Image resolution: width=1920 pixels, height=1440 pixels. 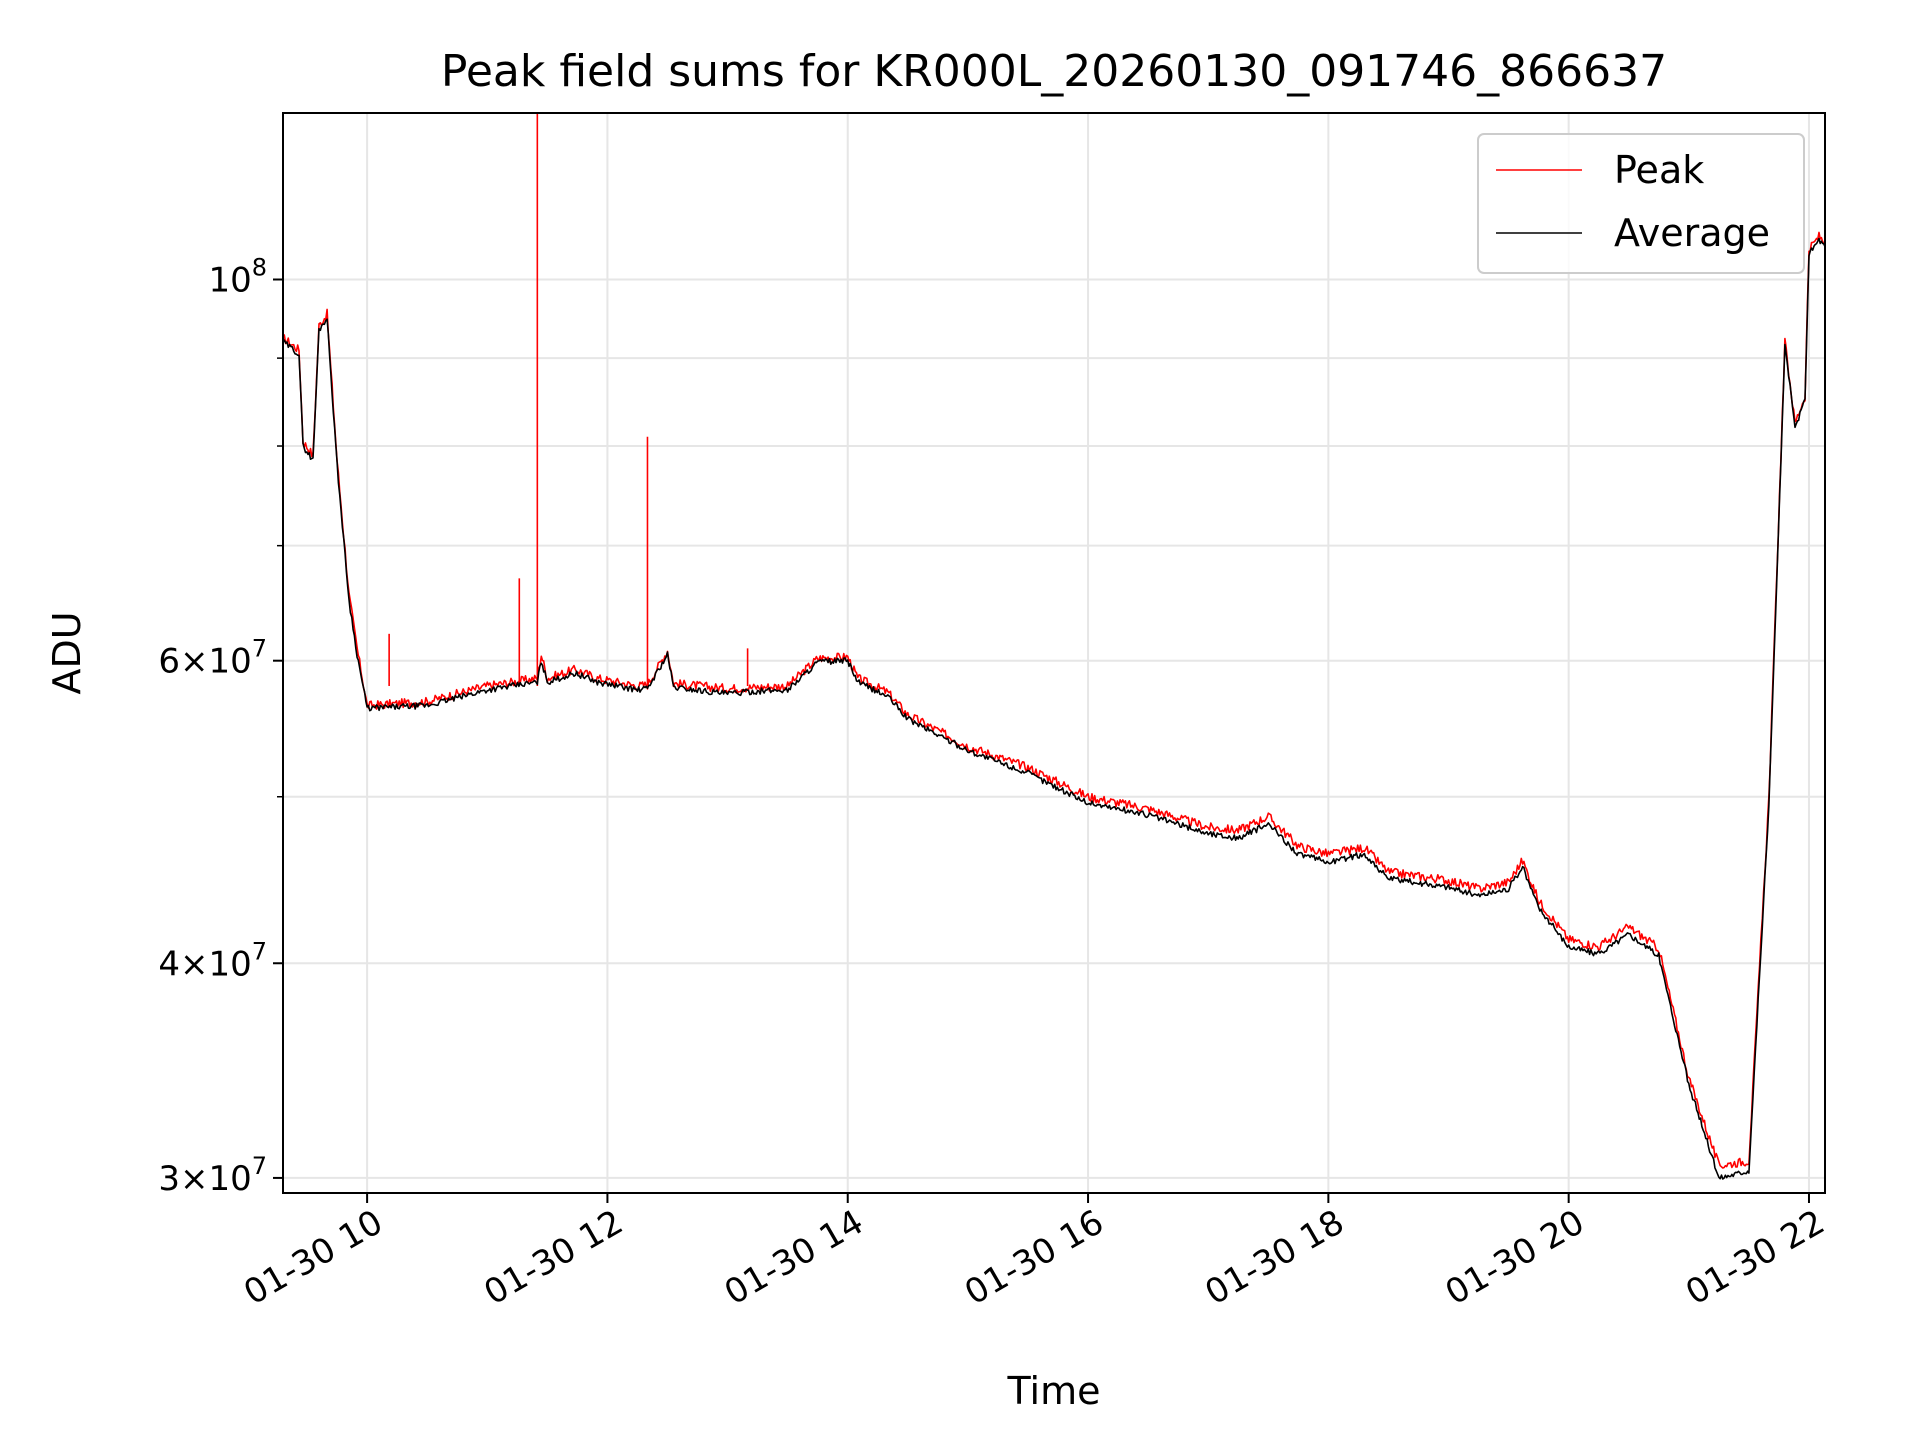 What do you see at coordinates (1054, 1391) in the screenshot?
I see `x-axis-label: Time` at bounding box center [1054, 1391].